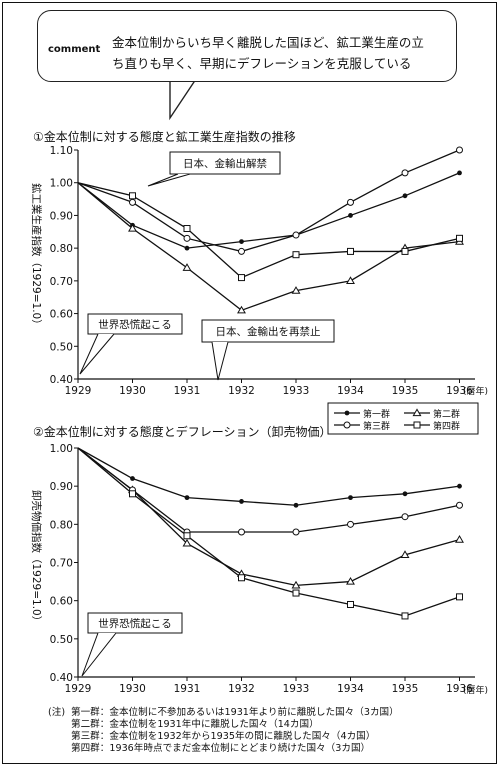  Describe the element at coordinates (376, 414) in the screenshot. I see `legend-label: 第一群` at that location.